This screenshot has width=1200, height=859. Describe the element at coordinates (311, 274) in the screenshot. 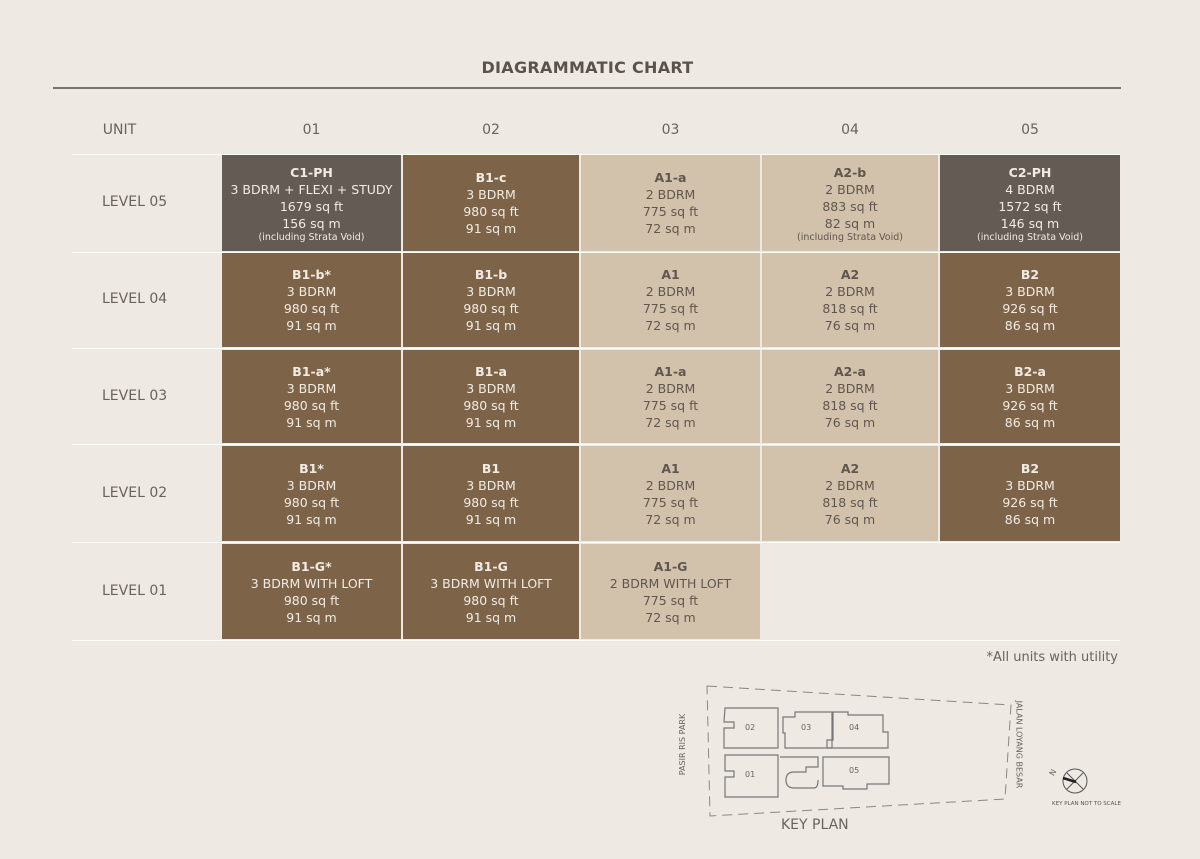

I see `unit-code: B1-b*` at that location.